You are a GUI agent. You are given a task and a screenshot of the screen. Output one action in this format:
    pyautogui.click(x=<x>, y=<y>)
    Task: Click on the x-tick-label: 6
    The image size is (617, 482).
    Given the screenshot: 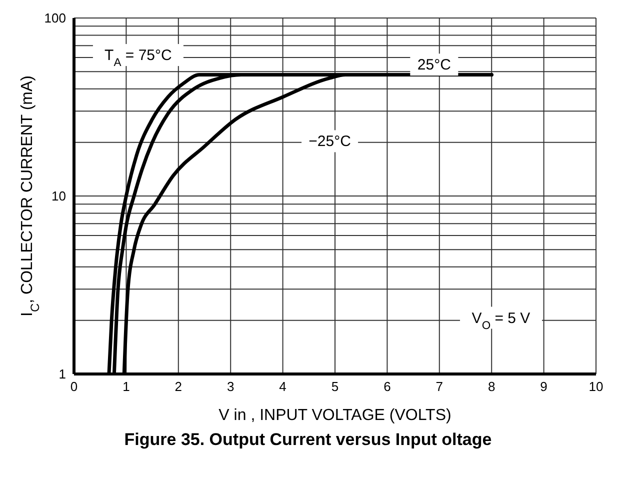 What is the action you would take?
    pyautogui.click(x=387, y=386)
    